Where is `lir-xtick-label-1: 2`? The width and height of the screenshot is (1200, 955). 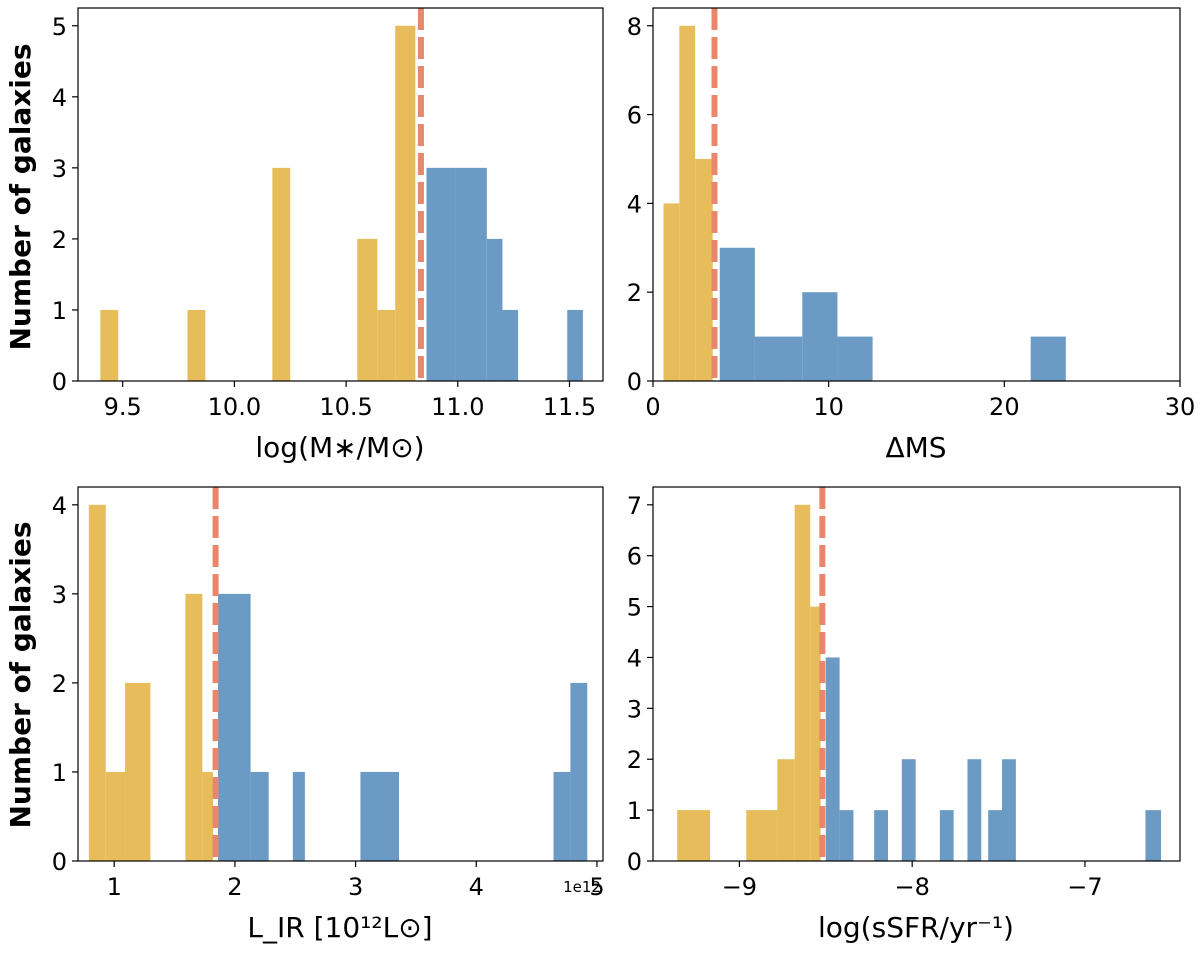 lir-xtick-label-1: 2 is located at coordinates (234, 887).